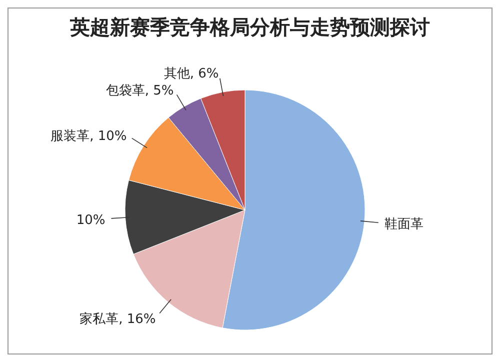 The image size is (500, 362). Describe the element at coordinates (404, 224) in the screenshot. I see `slice-label: 鞋面革` at that location.